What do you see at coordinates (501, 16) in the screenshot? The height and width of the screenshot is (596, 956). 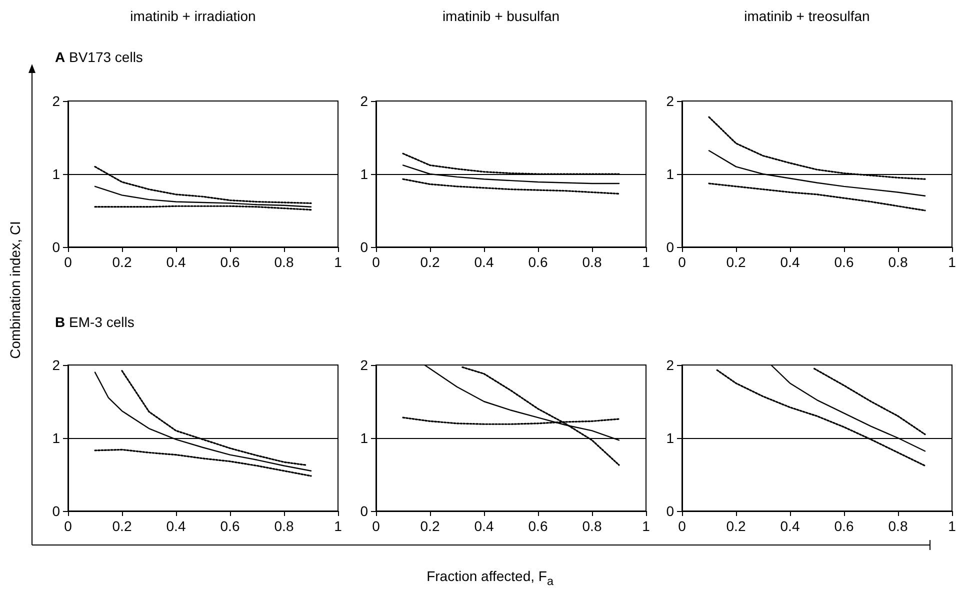 I see `chart-title: imatinib + busulfan` at bounding box center [501, 16].